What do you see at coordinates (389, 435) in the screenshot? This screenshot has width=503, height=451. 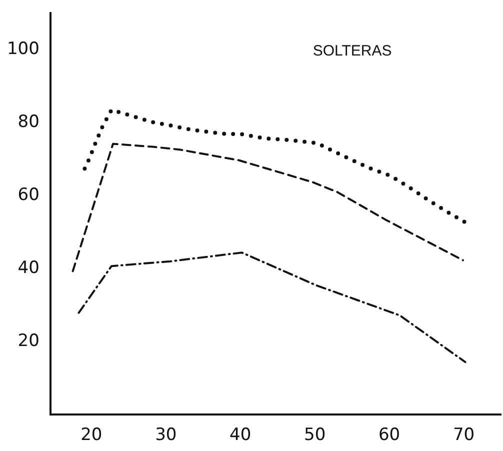 I see `x-tick-label: 60` at bounding box center [389, 435].